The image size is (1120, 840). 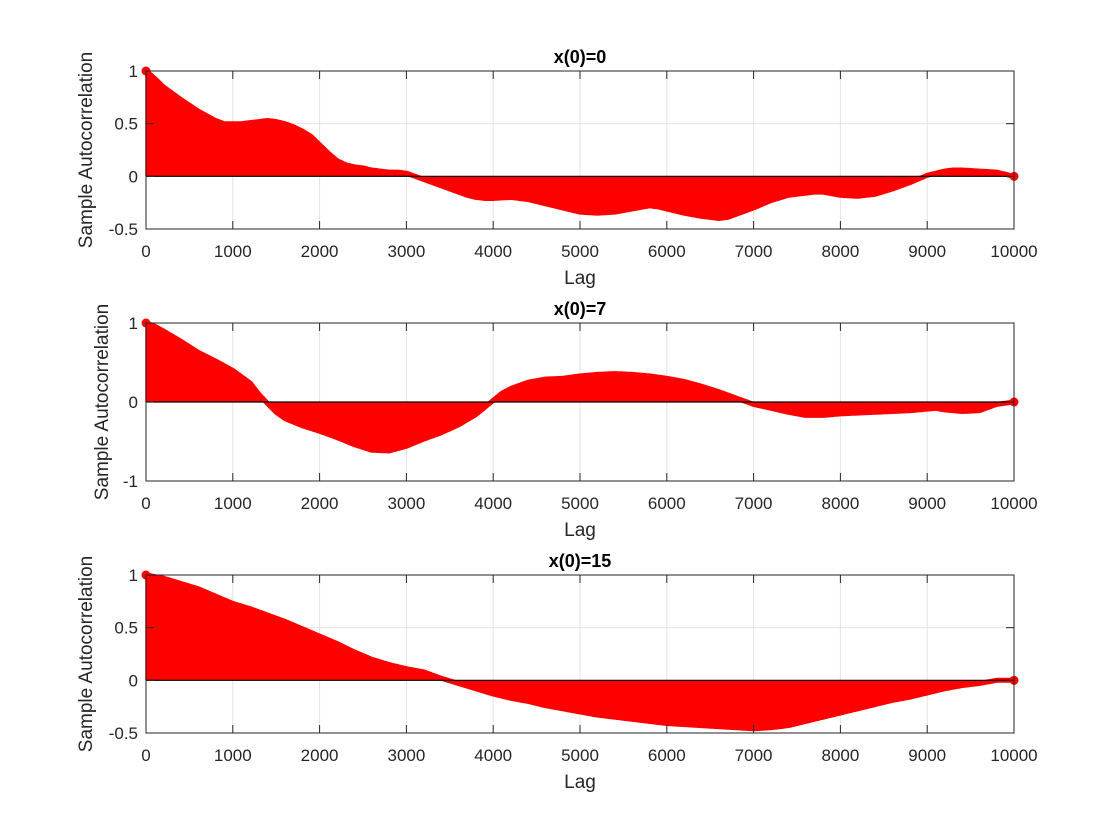 I want to click on y-tick-label: -1, so click(x=130, y=481).